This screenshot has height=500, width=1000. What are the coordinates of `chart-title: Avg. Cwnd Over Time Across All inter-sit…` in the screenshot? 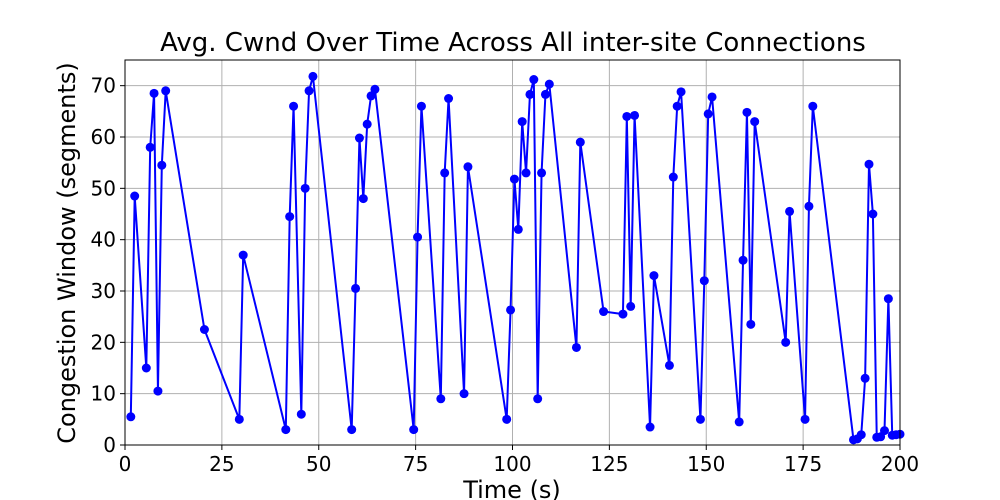 It's located at (513, 43).